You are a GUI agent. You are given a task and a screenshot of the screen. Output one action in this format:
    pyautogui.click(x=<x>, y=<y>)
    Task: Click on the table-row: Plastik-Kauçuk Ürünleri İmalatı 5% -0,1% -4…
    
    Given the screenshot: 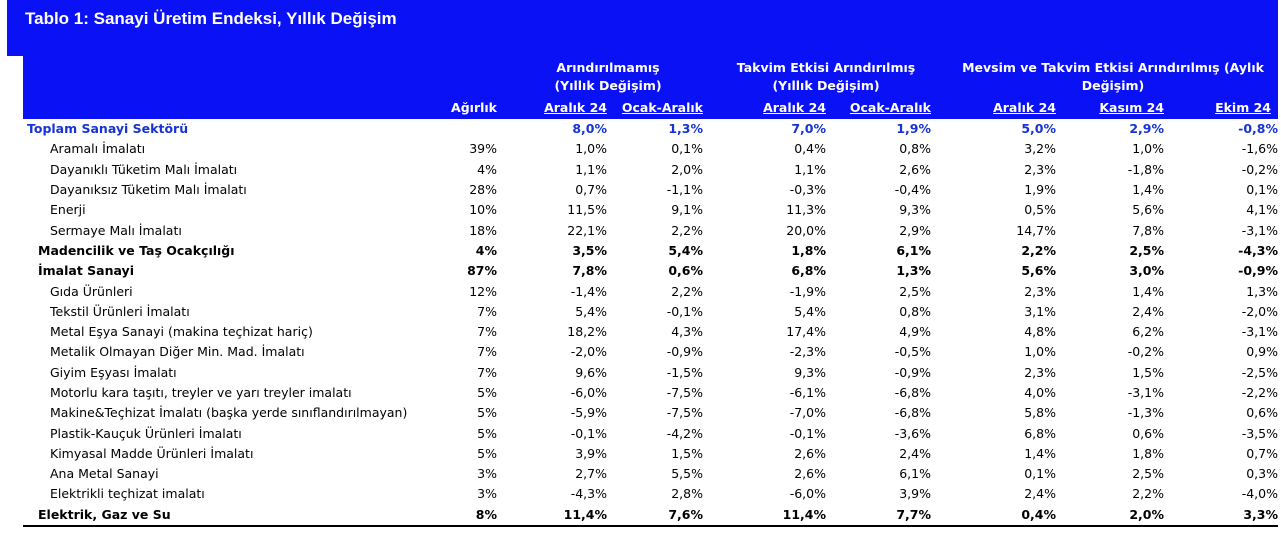 What is the action you would take?
    pyautogui.click(x=650, y=433)
    